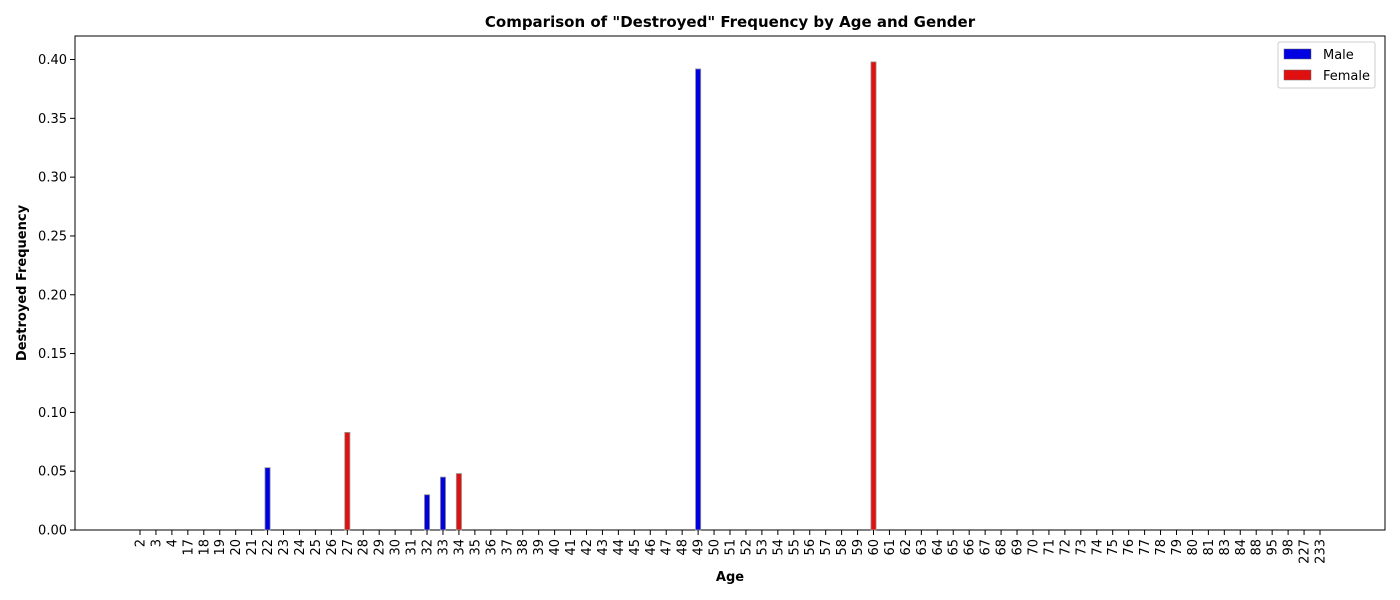 The width and height of the screenshot is (1400, 600). I want to click on x-tick-label: 26, so click(332, 547).